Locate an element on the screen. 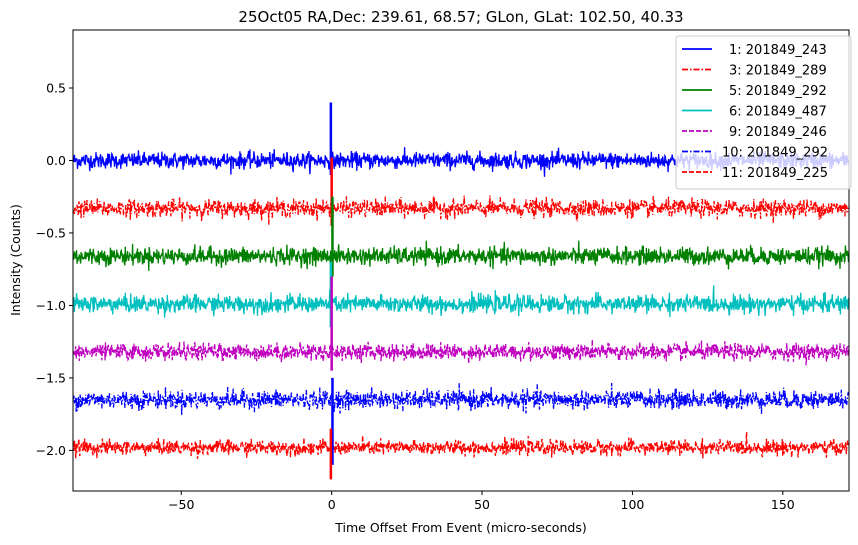  x-tick-label: −50 is located at coordinates (181, 504).